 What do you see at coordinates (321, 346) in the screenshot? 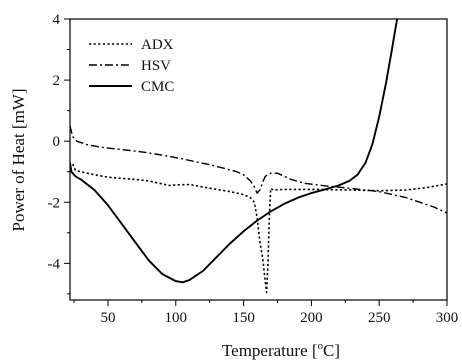
I see `x-axis-label-degree: o` at bounding box center [321, 346].